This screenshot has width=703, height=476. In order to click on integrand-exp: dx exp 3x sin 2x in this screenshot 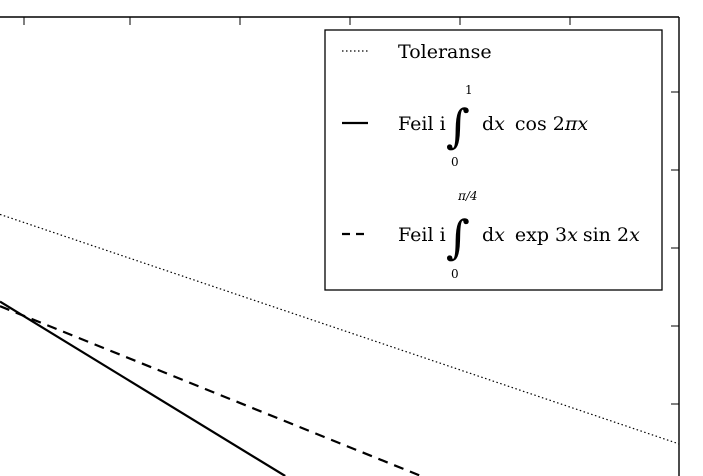, I will do `click(561, 235)`.